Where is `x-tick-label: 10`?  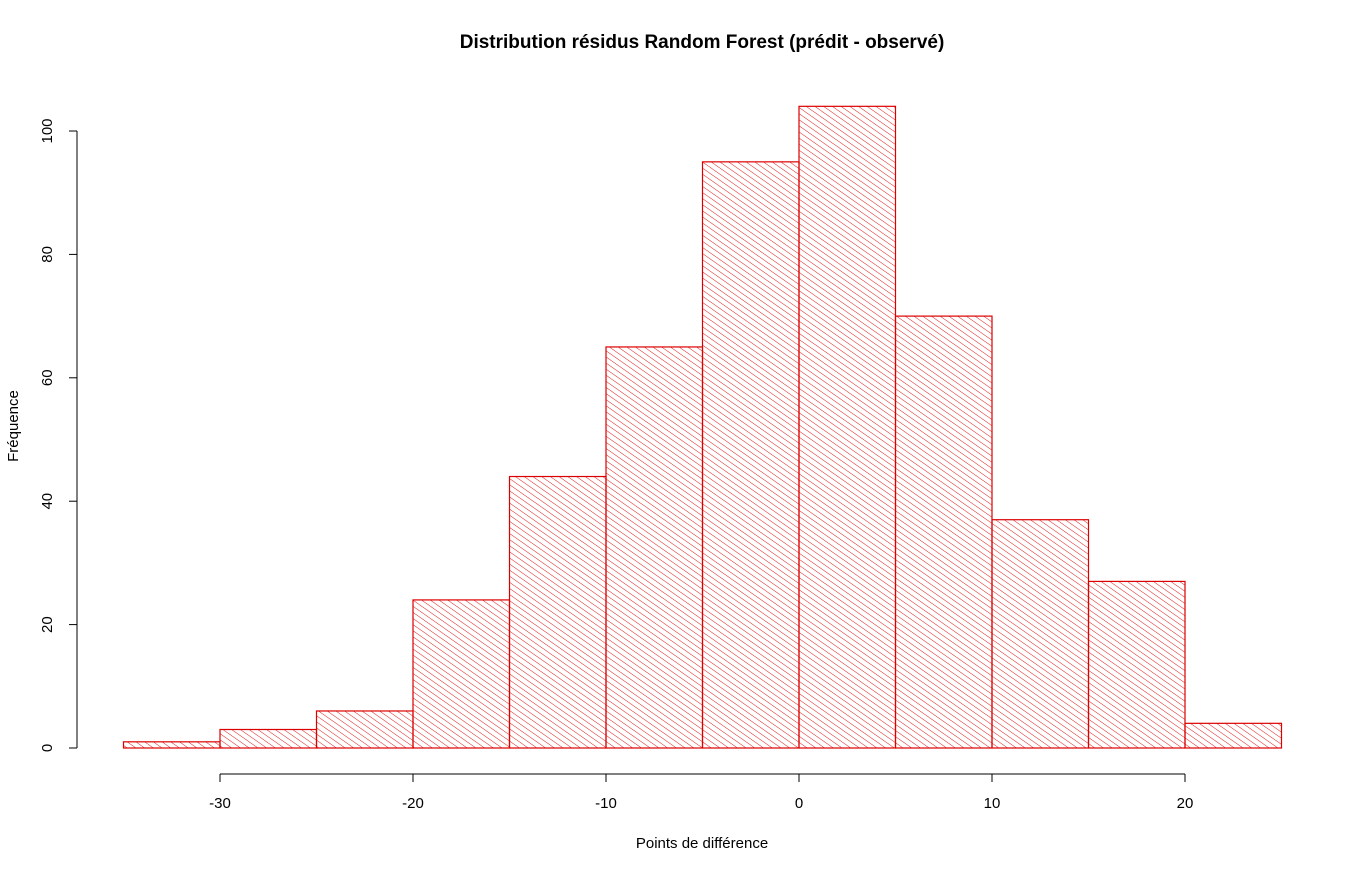 x-tick-label: 10 is located at coordinates (992, 803).